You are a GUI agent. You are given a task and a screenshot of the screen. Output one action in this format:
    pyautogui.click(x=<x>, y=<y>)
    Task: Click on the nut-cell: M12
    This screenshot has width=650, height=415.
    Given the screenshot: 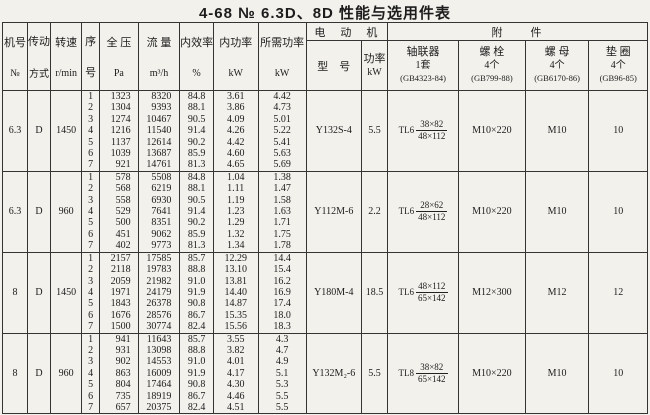 What is the action you would take?
    pyautogui.click(x=557, y=292)
    